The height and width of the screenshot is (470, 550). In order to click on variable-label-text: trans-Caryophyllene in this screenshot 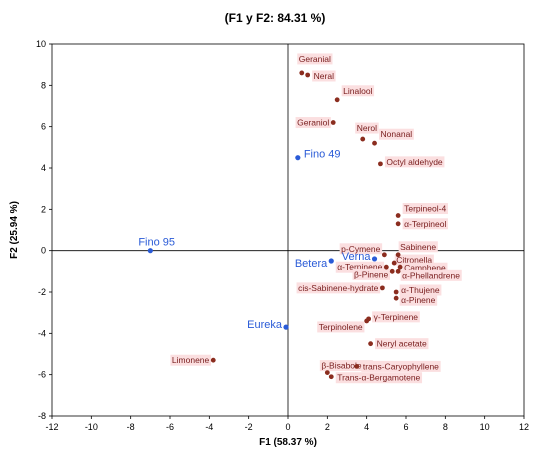, I will do `click(401, 366)`.